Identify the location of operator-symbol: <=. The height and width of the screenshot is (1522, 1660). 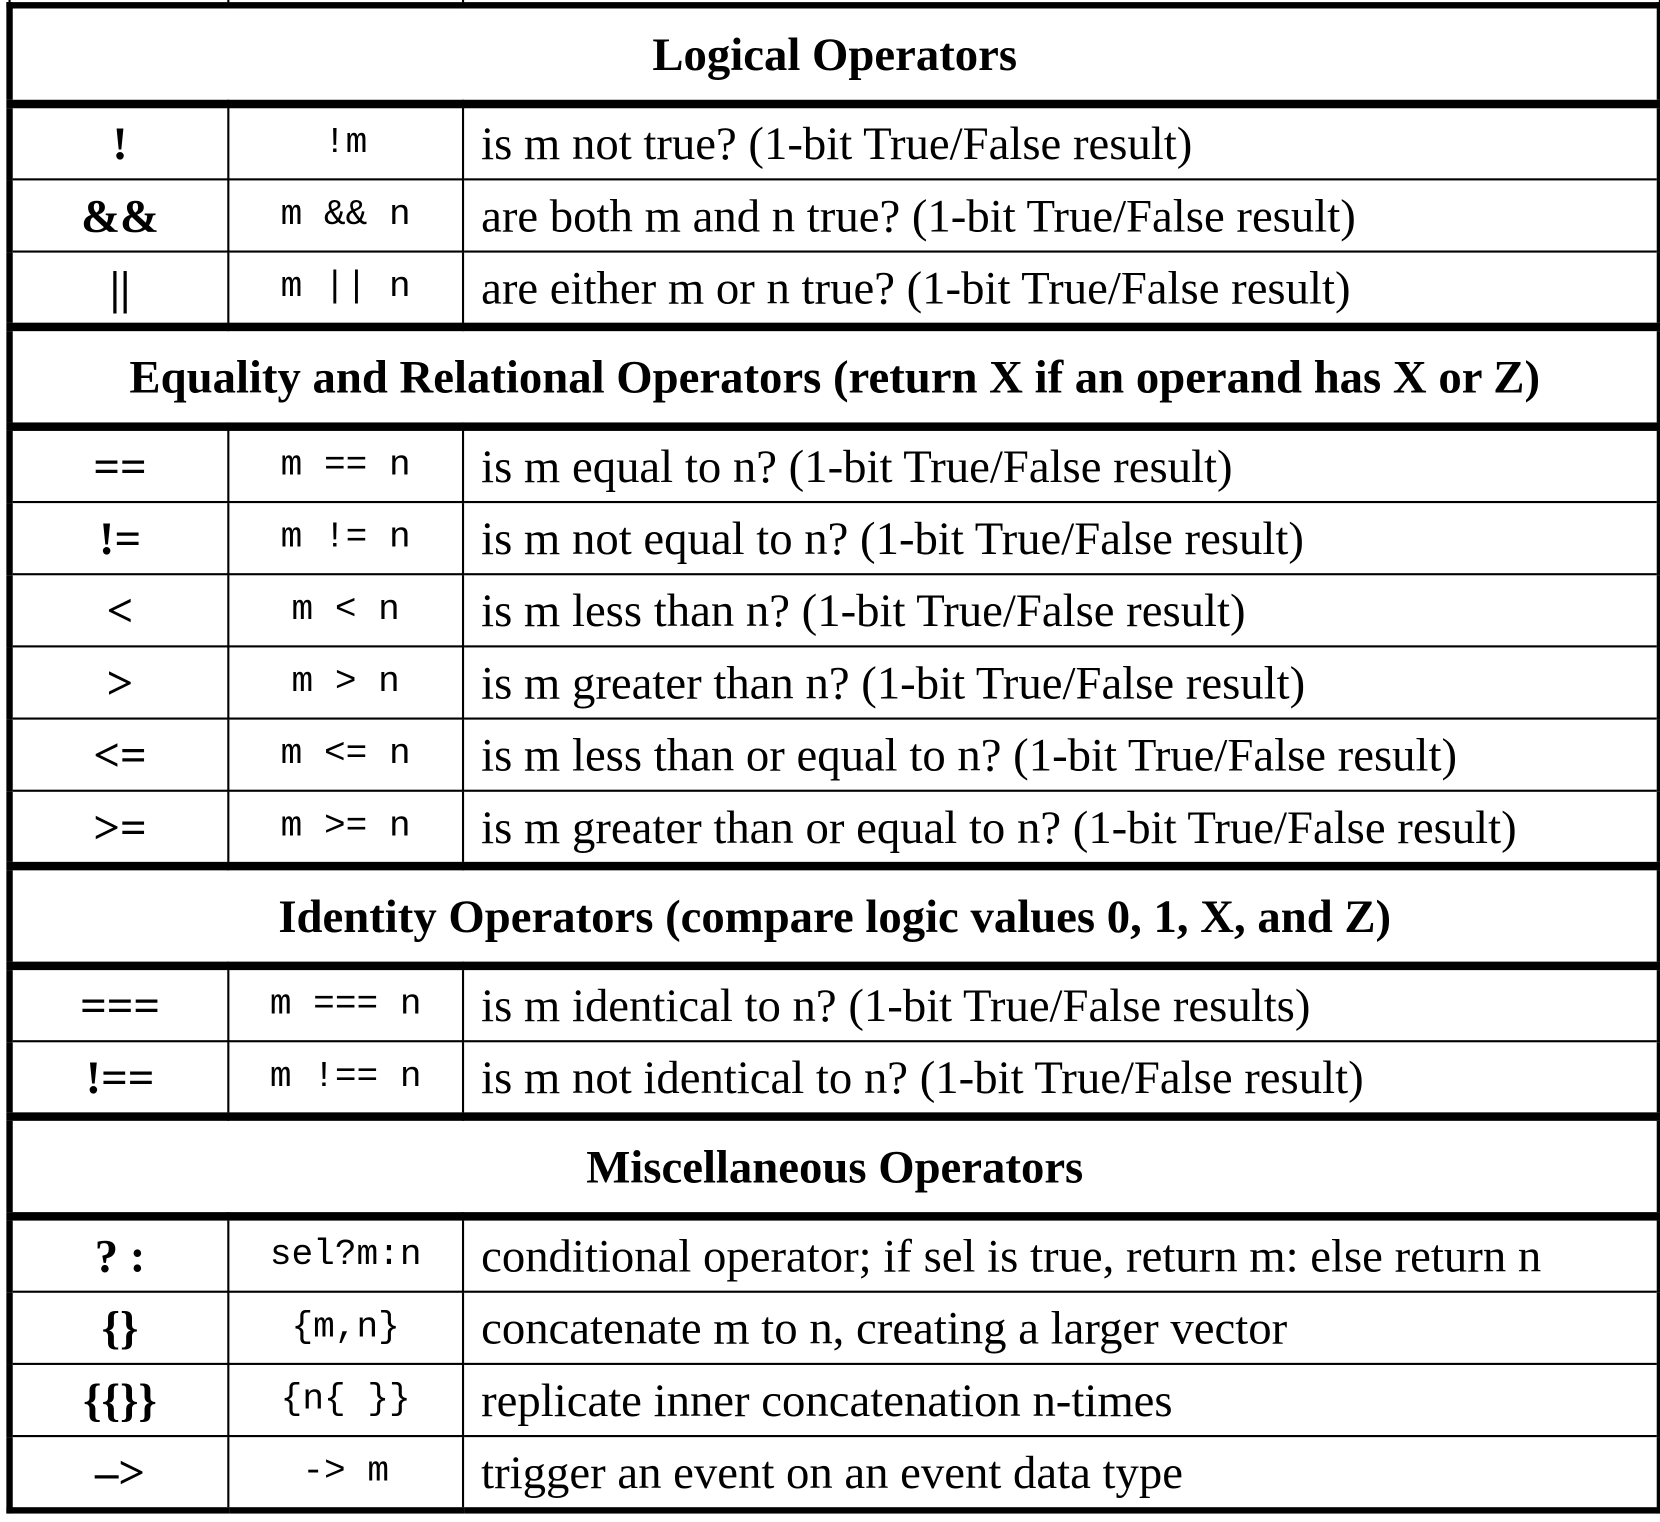
(118, 754).